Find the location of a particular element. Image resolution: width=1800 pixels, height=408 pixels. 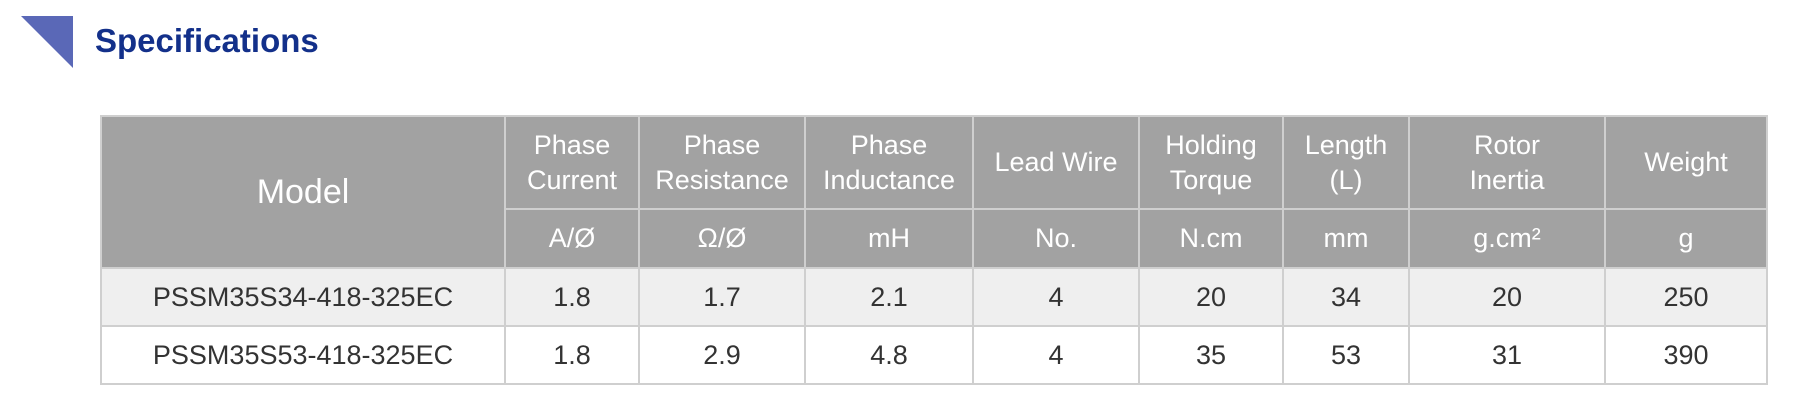

value-cell: 53 is located at coordinates (1346, 355).